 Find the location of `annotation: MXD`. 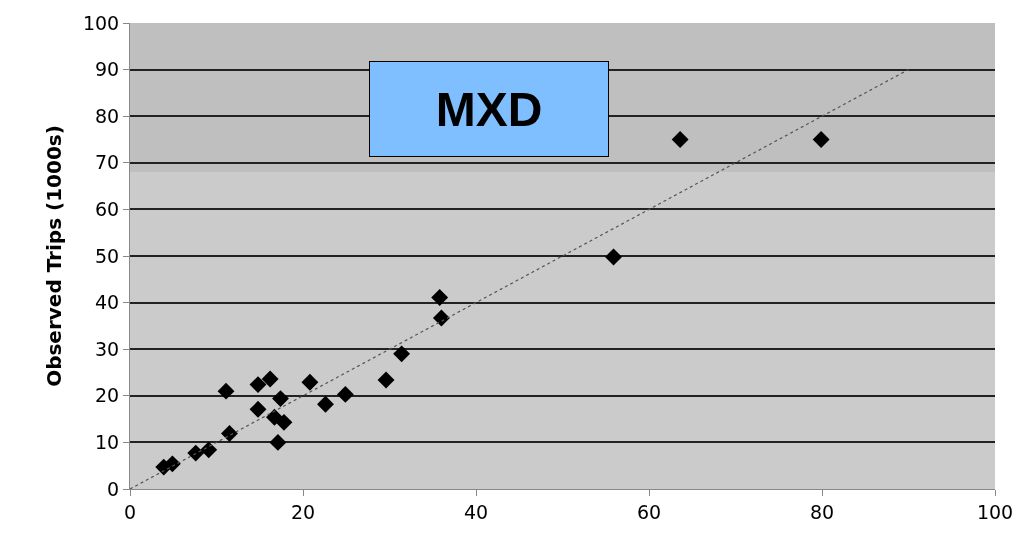

annotation: MXD is located at coordinates (489, 109).